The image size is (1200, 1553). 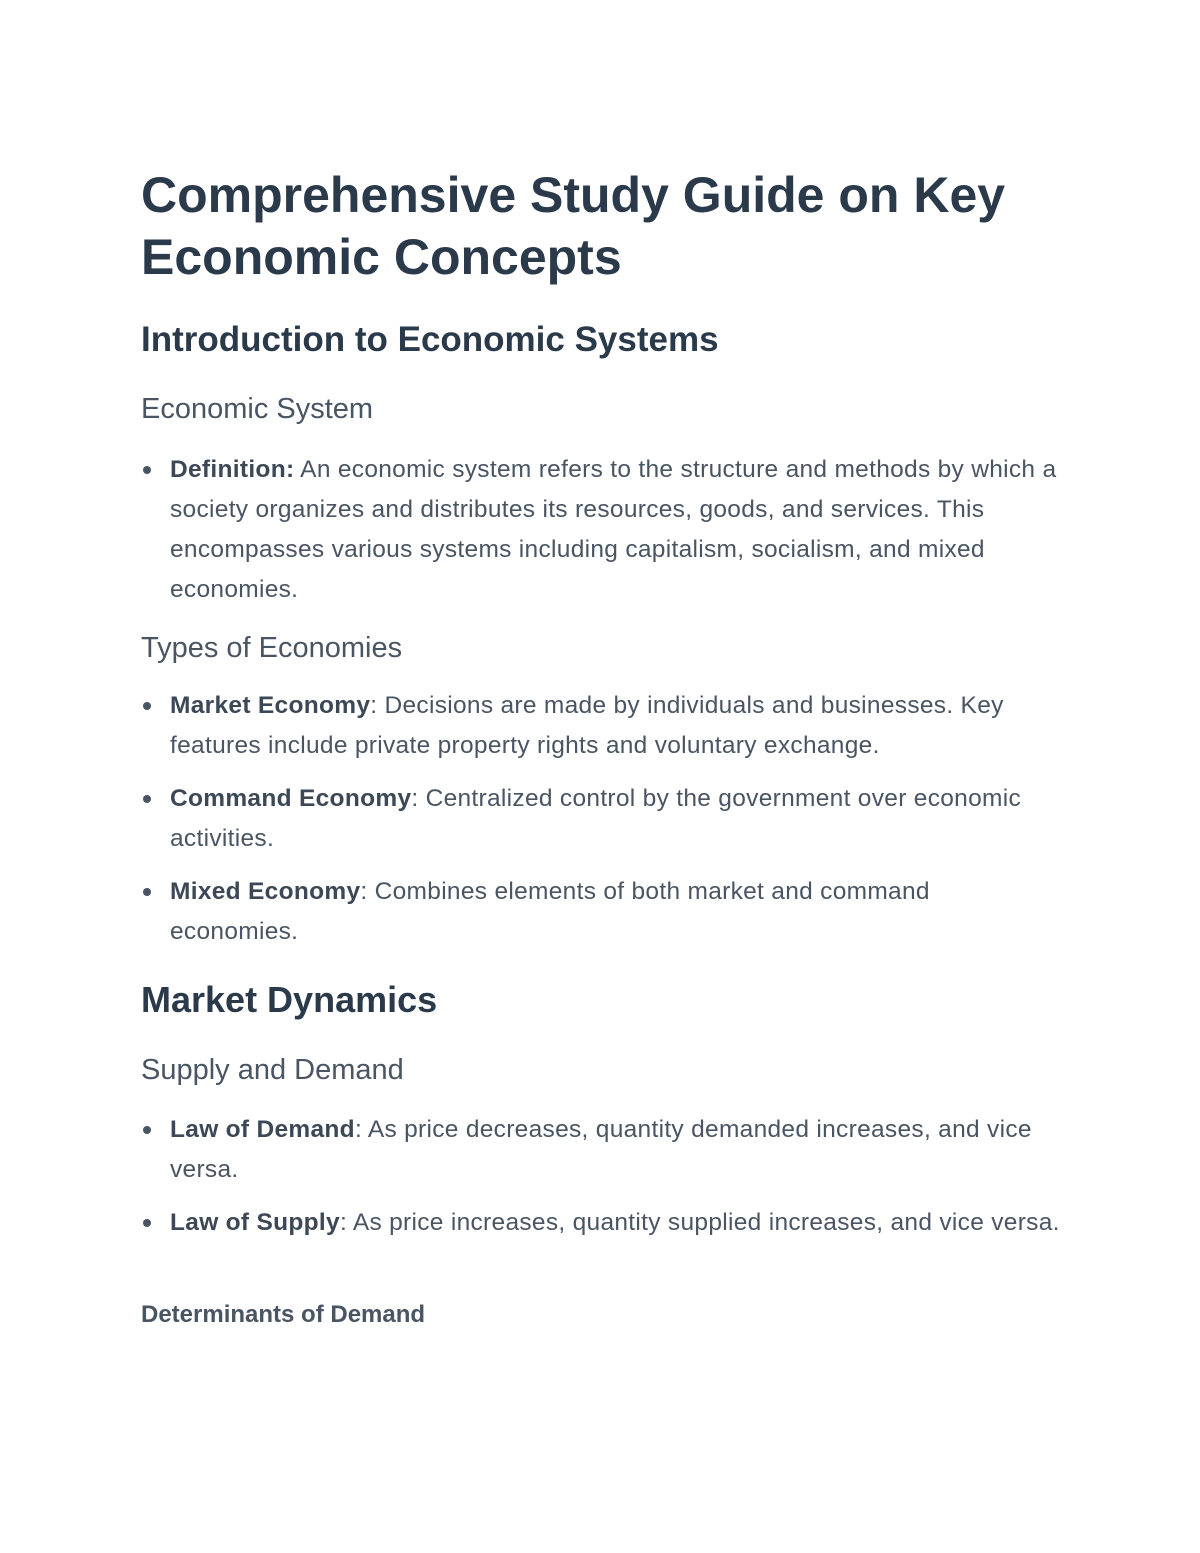 I want to click on term: Law of Demand, so click(x=262, y=1129).